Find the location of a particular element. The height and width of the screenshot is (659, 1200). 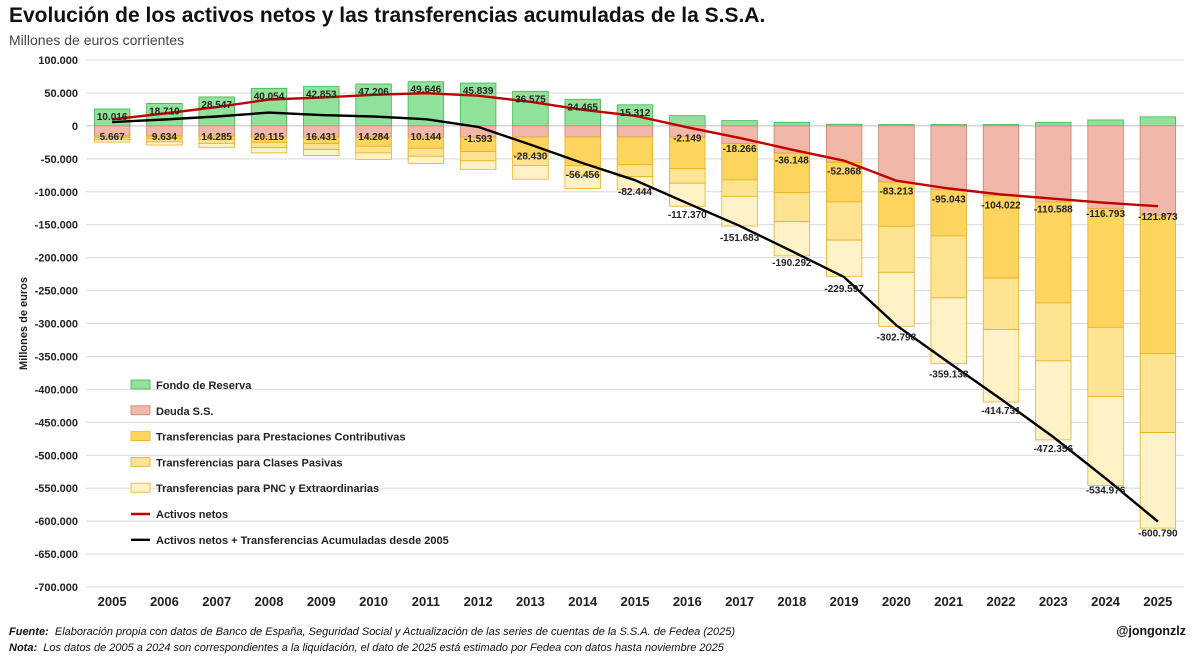

y-tick-label: -450.000 is located at coordinates (56, 423).